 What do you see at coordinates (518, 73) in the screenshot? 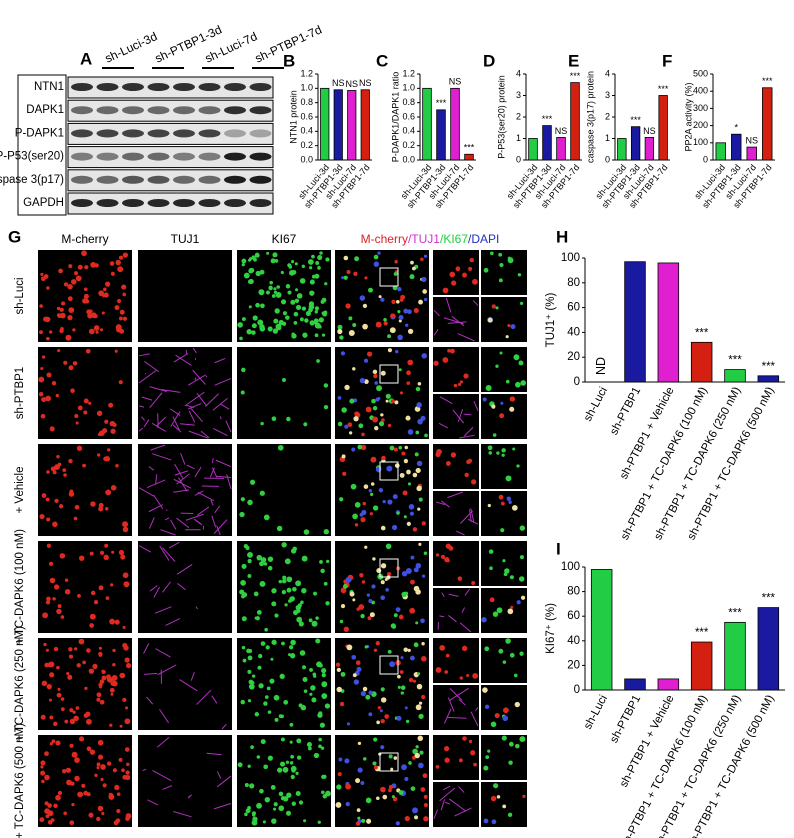
I see `y-tick-label: 4` at bounding box center [518, 73].